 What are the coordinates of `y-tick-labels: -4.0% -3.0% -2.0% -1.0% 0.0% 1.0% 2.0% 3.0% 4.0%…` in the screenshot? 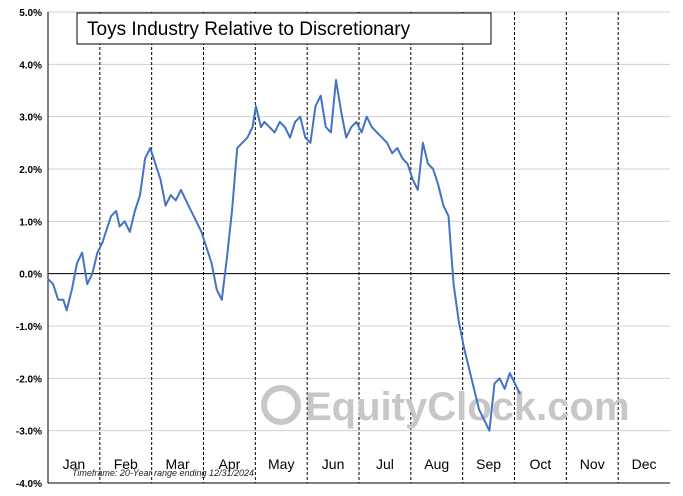 It's located at (29, 249).